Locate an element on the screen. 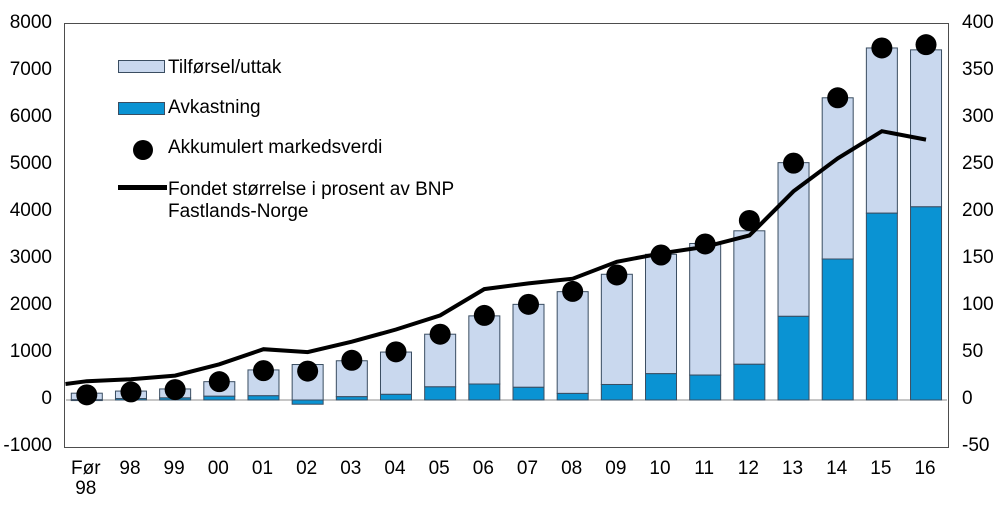 Image resolution: width=1000 pixels, height=516 pixels. y-axis-right-tick: 300 is located at coordinates (978, 116).